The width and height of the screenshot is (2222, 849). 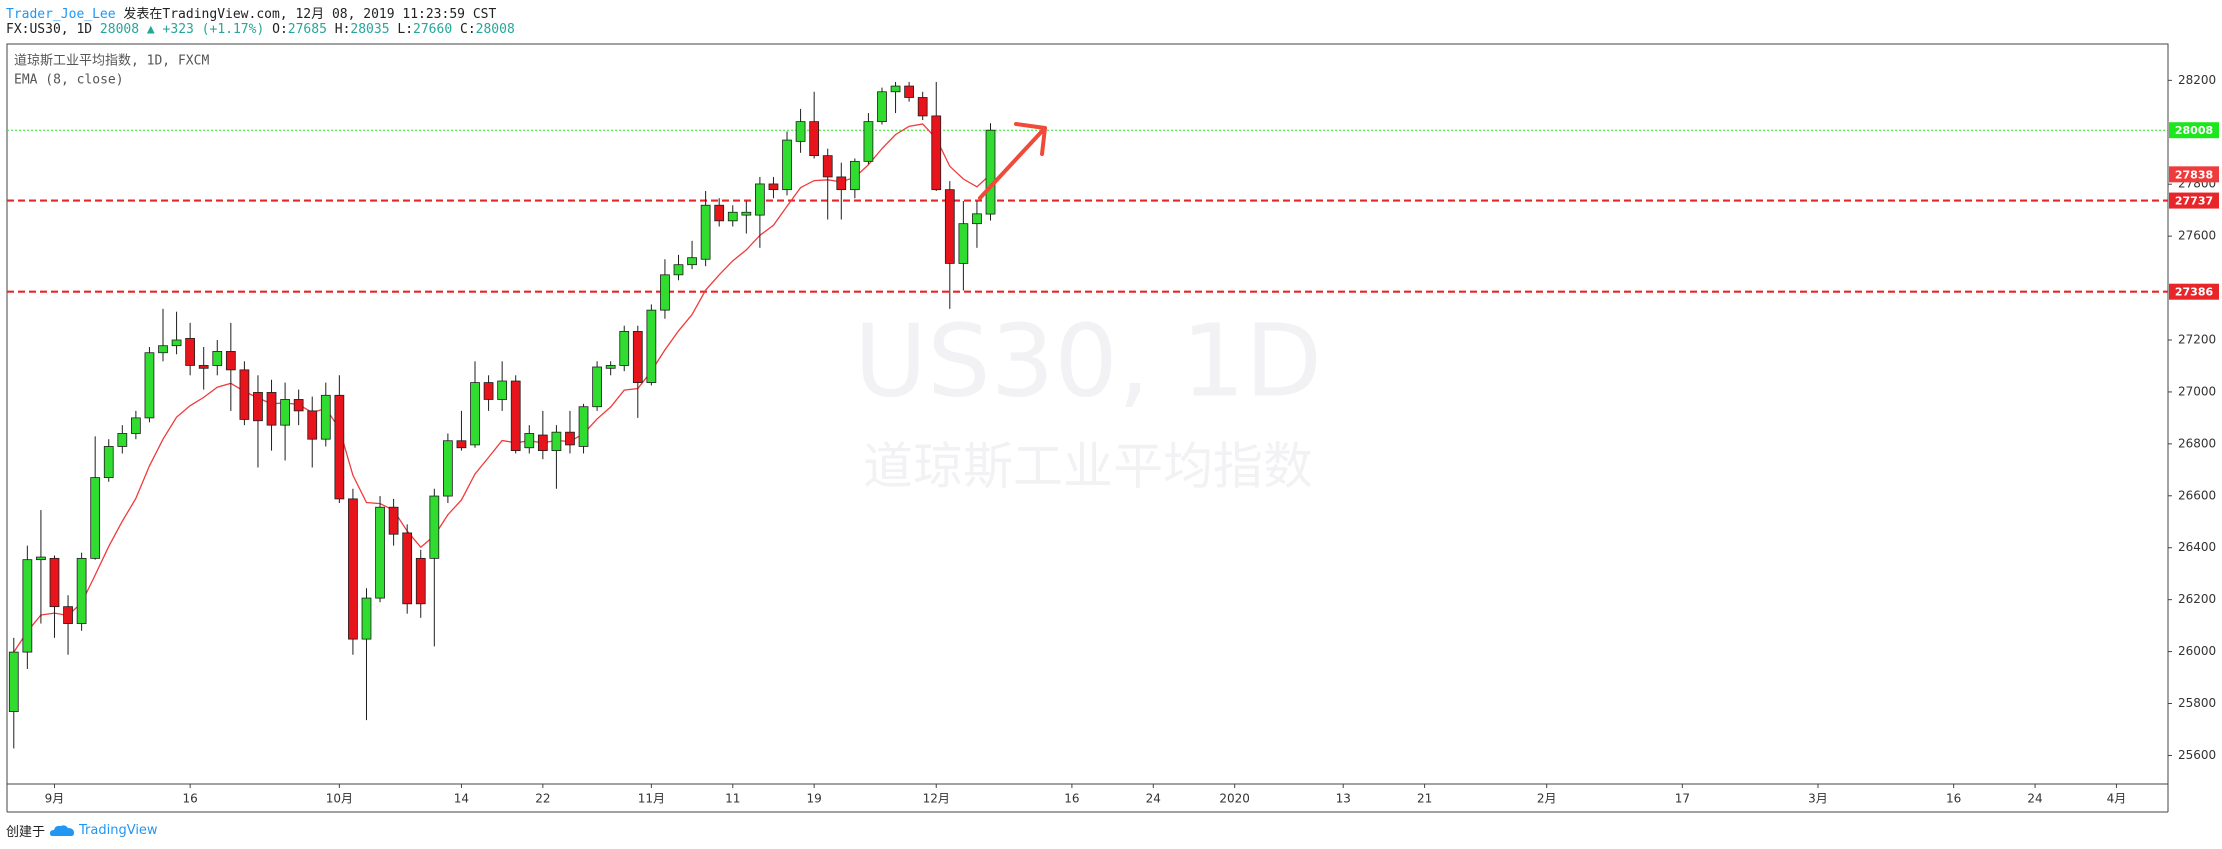 I want to click on watermark: US30, 1D 道琼斯工业平均指数, so click(x=1088, y=398).